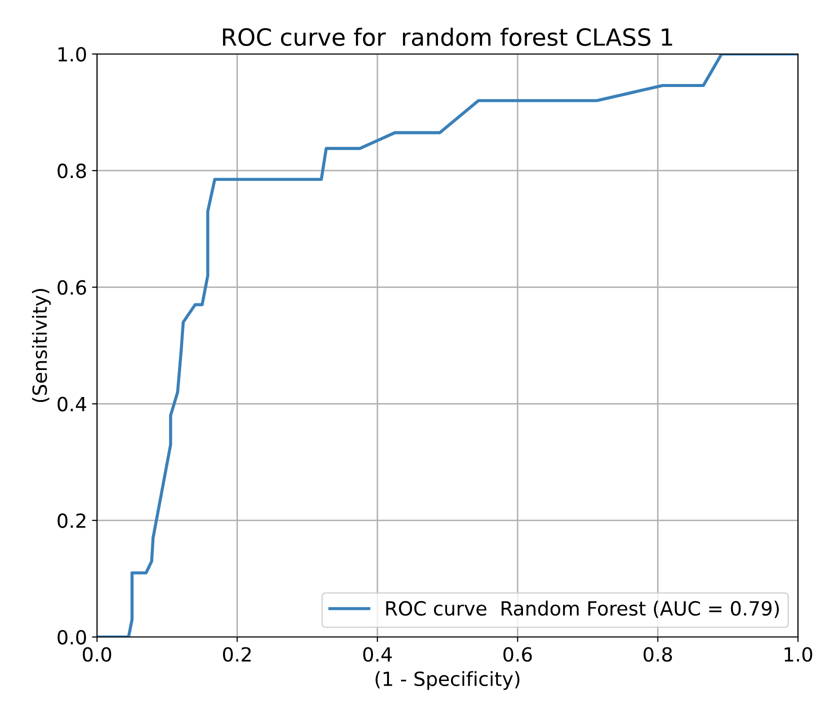 This screenshot has width=821, height=721. Describe the element at coordinates (798, 654) in the screenshot. I see `x-tick-label: 1.0` at that location.